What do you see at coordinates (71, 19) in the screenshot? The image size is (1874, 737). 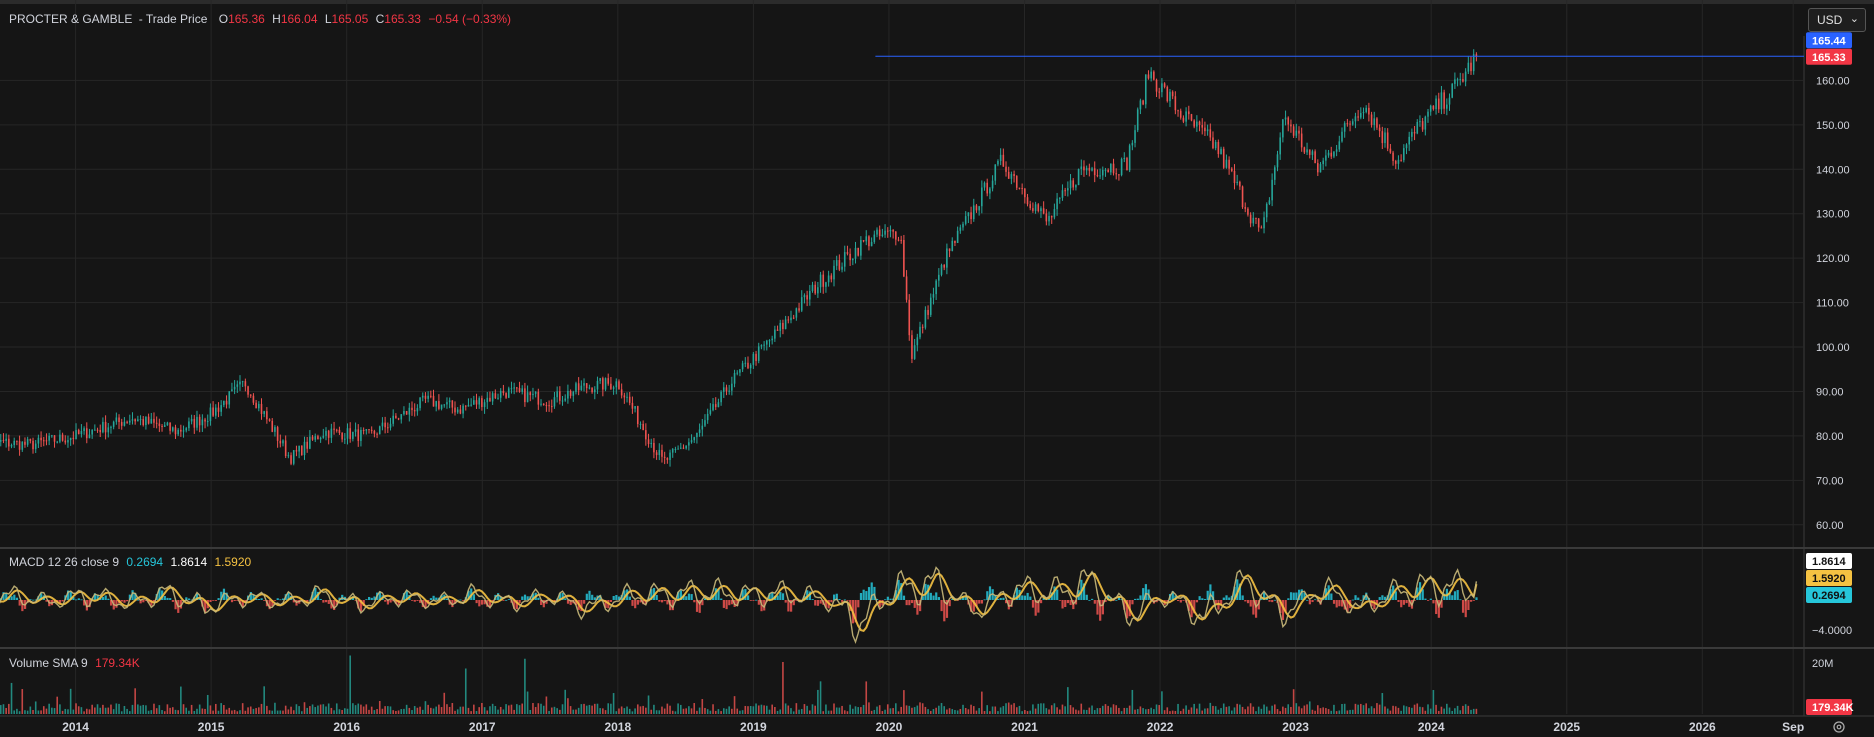 I see `symbol-title: PROCTER & GAMBLE` at bounding box center [71, 19].